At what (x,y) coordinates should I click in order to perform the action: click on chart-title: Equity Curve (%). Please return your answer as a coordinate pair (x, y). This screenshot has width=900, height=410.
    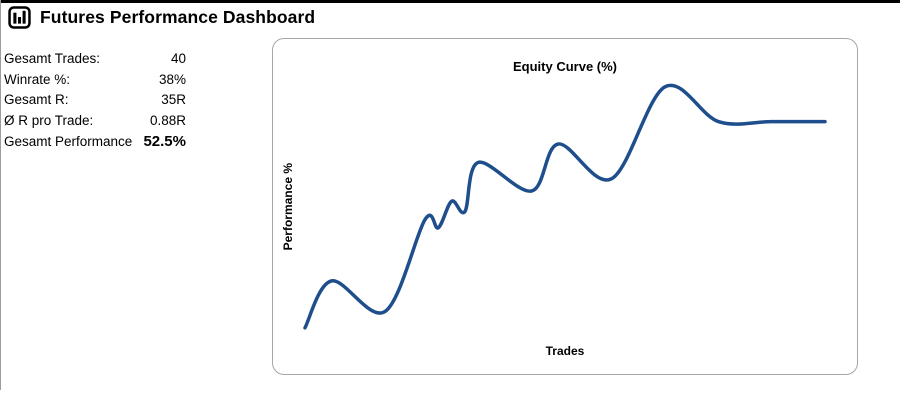
    Looking at the image, I should click on (564, 66).